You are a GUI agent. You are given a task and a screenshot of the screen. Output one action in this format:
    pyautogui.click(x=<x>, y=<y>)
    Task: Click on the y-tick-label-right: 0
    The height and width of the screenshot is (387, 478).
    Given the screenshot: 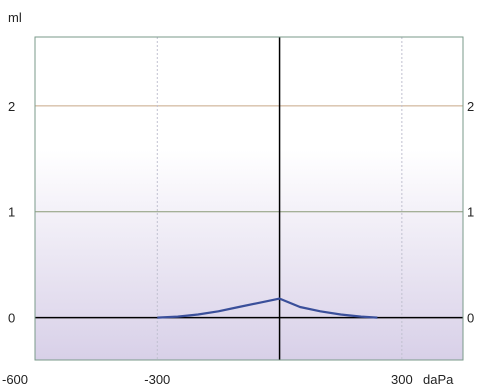 What is the action you would take?
    pyautogui.click(x=470, y=318)
    